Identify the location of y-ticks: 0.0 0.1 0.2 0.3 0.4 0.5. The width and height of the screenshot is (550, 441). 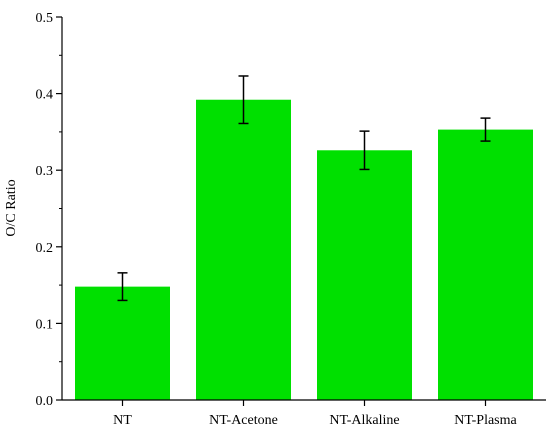
(49, 210).